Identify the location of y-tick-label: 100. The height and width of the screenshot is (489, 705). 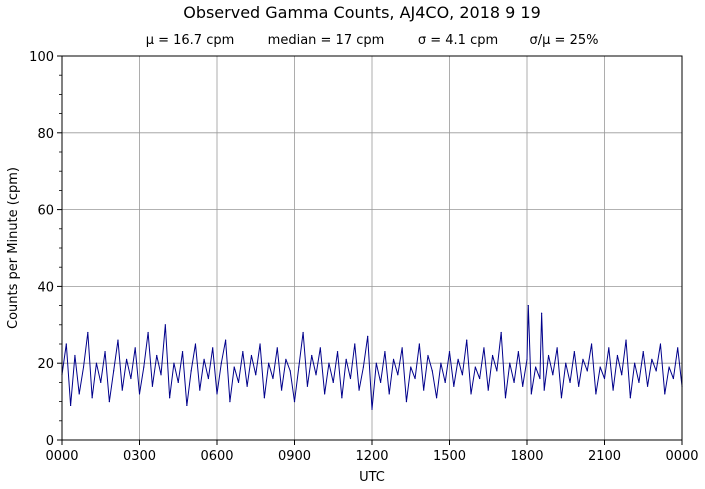
(41, 57).